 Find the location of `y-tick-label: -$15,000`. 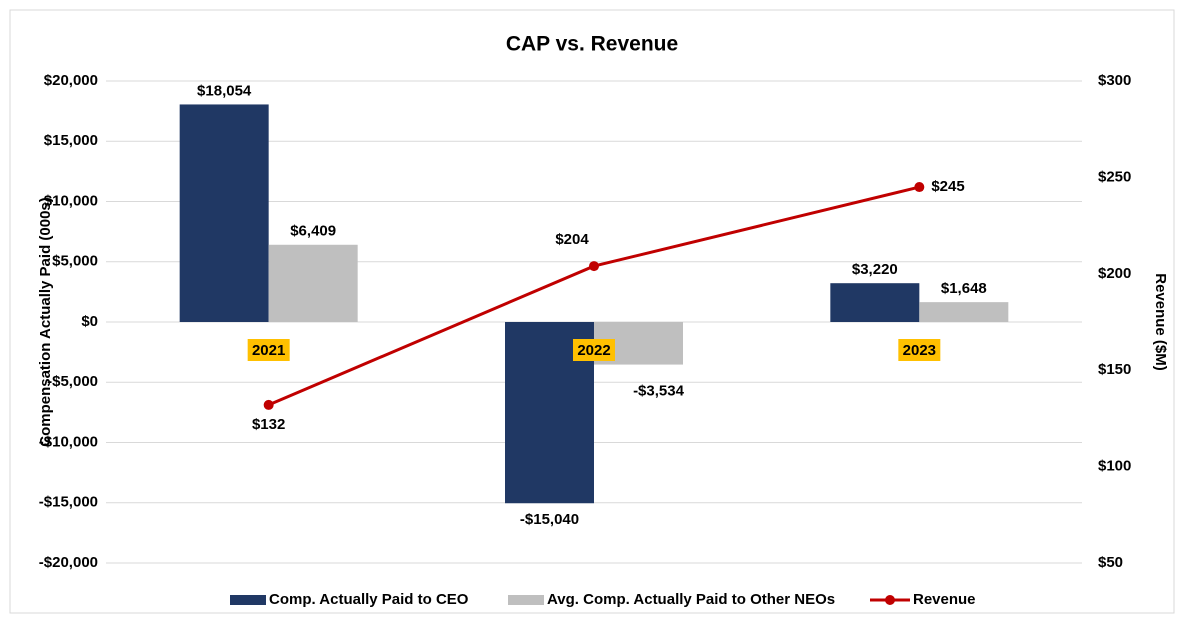

y-tick-label: -$15,000 is located at coordinates (68, 502).